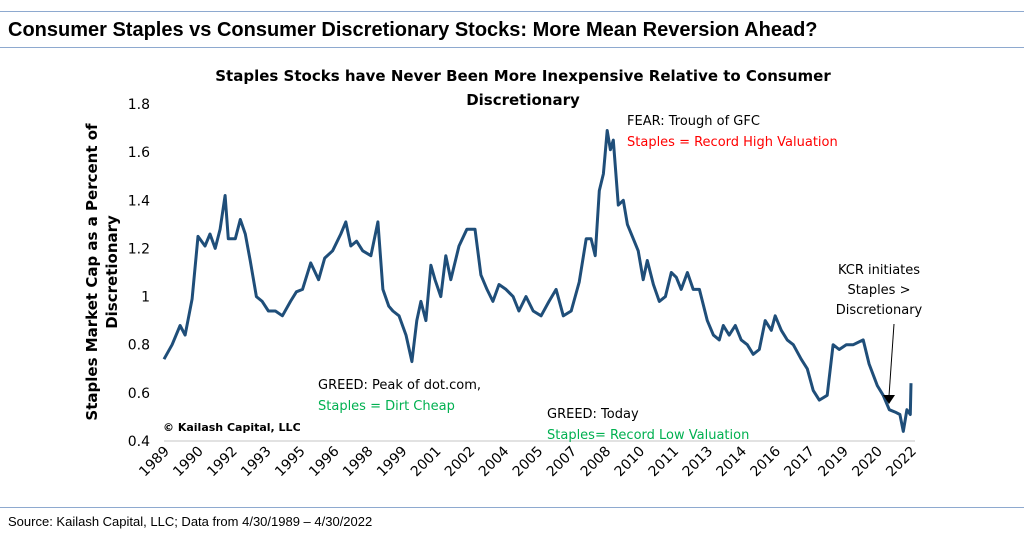 Image resolution: width=1024 pixels, height=537 pixels. I want to click on y-tick-label: 1, so click(145, 298).